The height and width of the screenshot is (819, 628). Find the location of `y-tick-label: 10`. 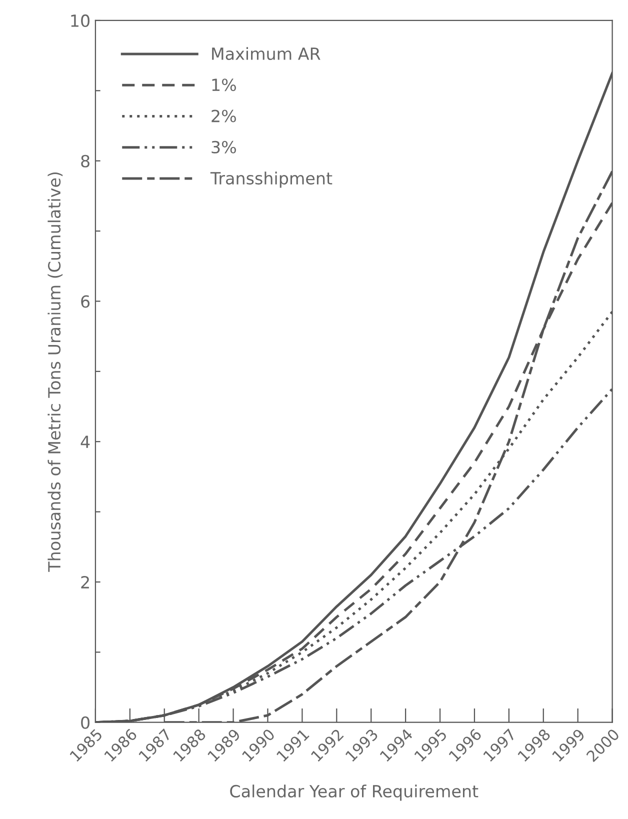

y-tick-label: 10 is located at coordinates (80, 21).